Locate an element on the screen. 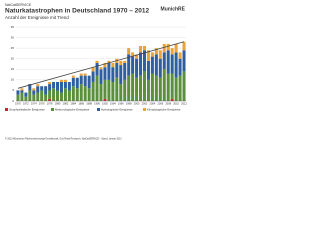 The height and width of the screenshot is (240, 320). source-label: NatCatSERVICE is located at coordinates (18, 5).